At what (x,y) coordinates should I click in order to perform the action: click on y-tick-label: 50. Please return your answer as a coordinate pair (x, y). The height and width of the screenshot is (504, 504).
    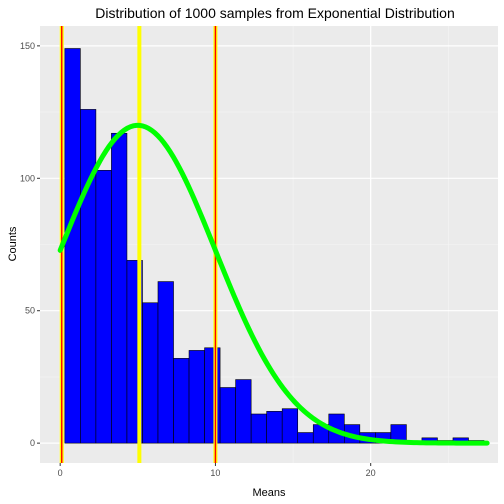
    Looking at the image, I should click on (30, 311).